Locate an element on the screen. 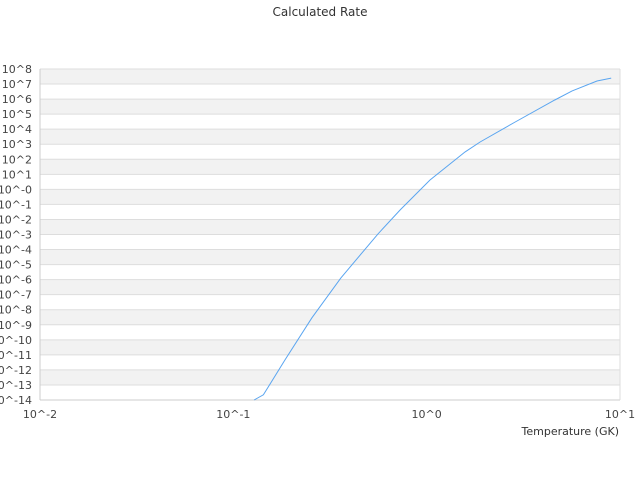  y-tick-label: 10^-6 is located at coordinates (16, 280).